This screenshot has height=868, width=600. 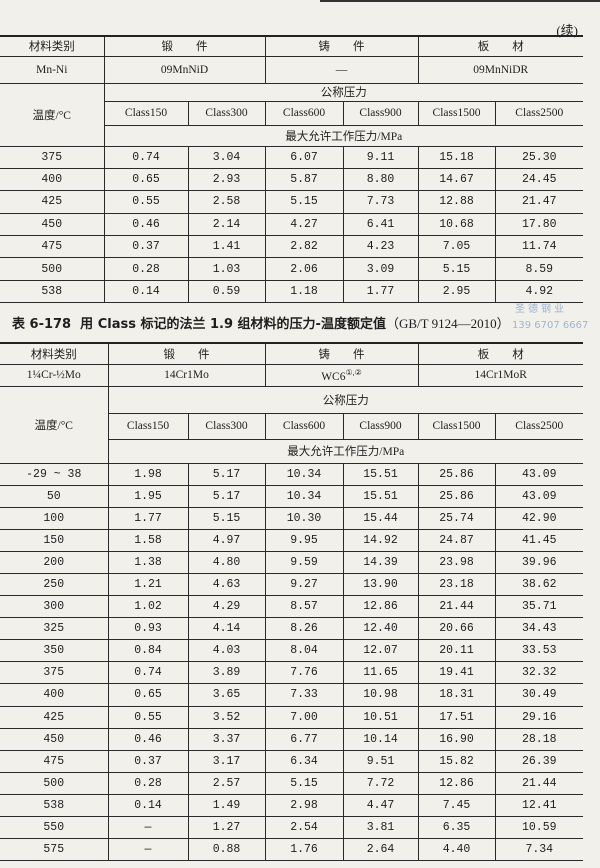 I want to click on pressure-cell: 6.77, so click(x=304, y=739).